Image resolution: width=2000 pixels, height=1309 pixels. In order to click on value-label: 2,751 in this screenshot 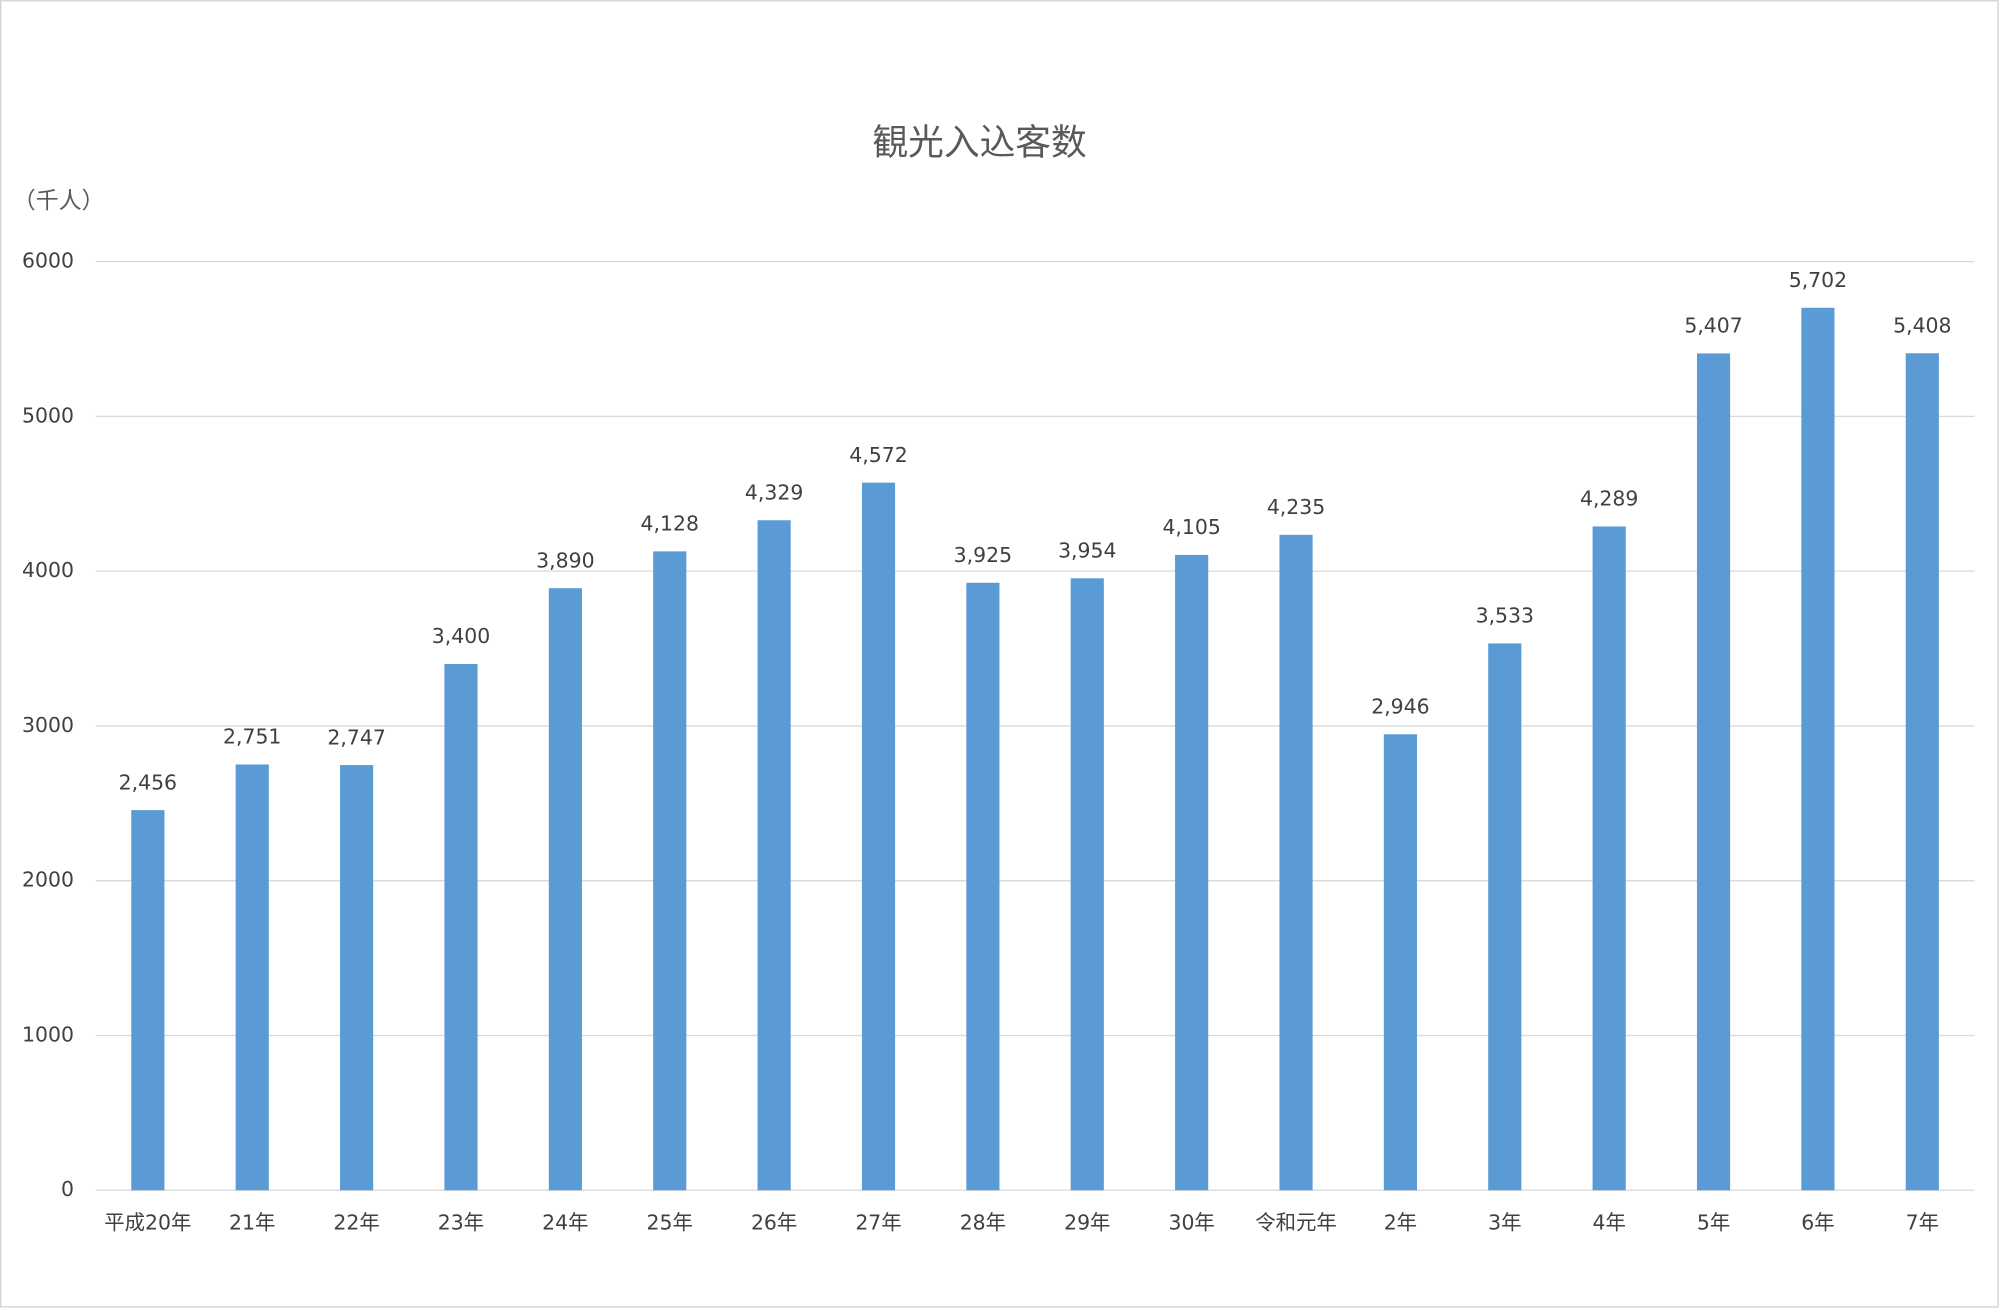, I will do `click(252, 737)`.